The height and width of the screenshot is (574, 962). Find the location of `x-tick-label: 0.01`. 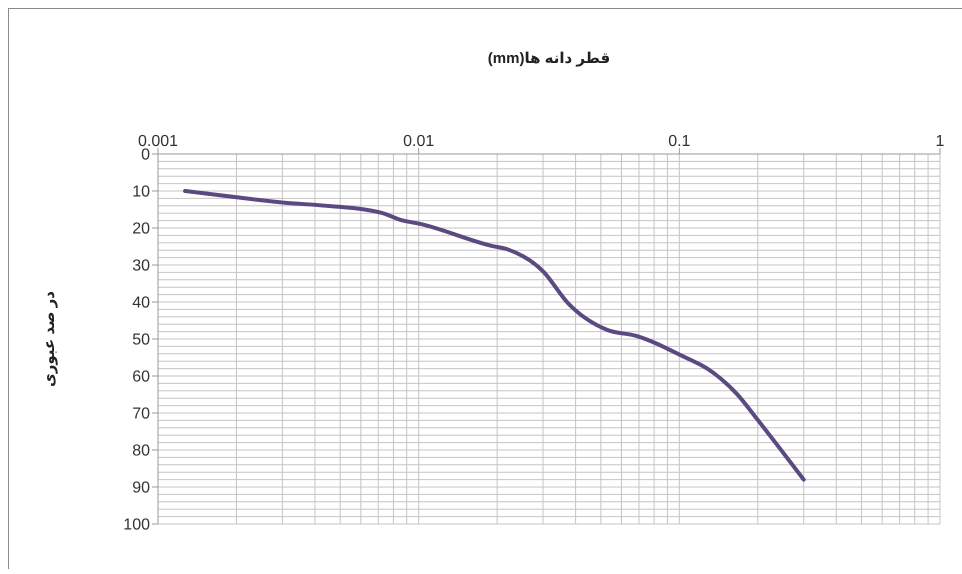

x-tick-label: 0.01 is located at coordinates (418, 141).